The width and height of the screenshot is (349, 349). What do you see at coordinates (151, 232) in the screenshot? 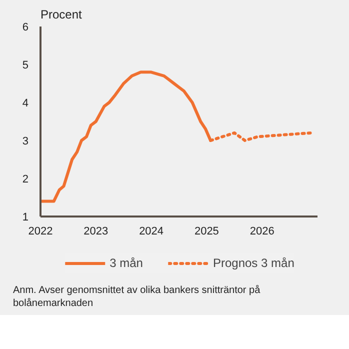
I see `x-tick-label: 2024` at bounding box center [151, 232].